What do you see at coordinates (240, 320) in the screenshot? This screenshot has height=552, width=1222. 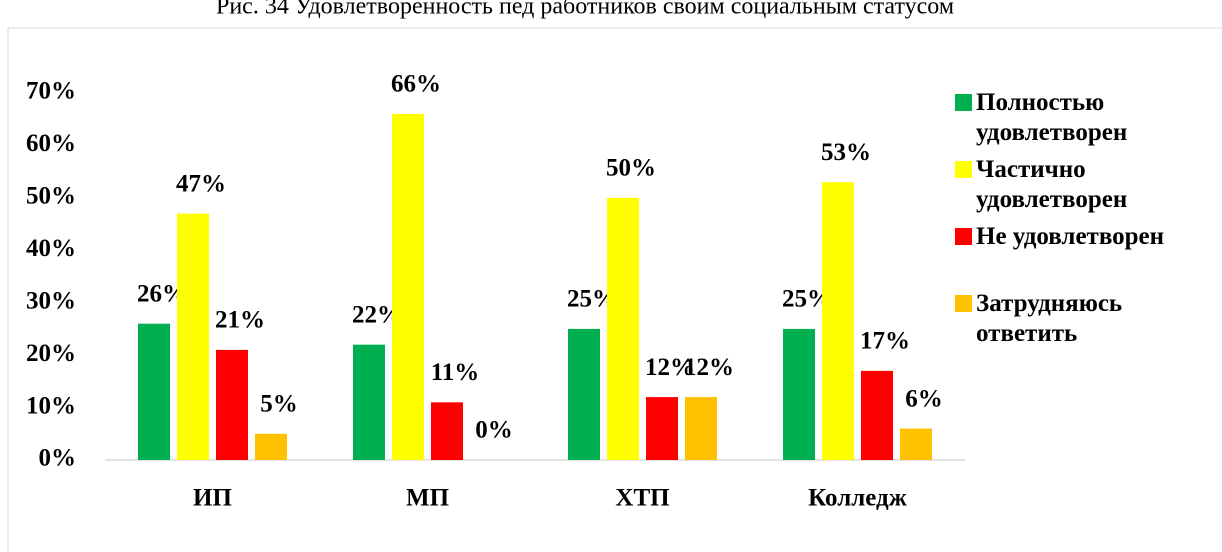 I see `value-label: 21%` at bounding box center [240, 320].